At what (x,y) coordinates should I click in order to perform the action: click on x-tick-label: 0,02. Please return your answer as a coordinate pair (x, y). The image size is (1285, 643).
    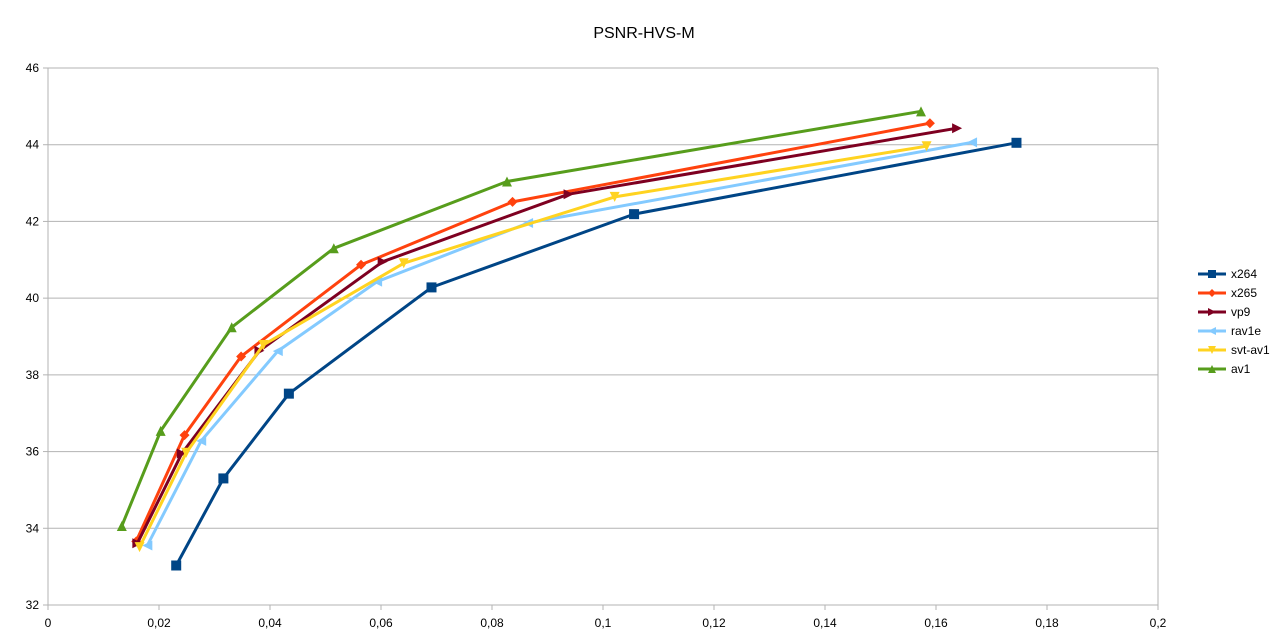
    Looking at the image, I should click on (159, 623).